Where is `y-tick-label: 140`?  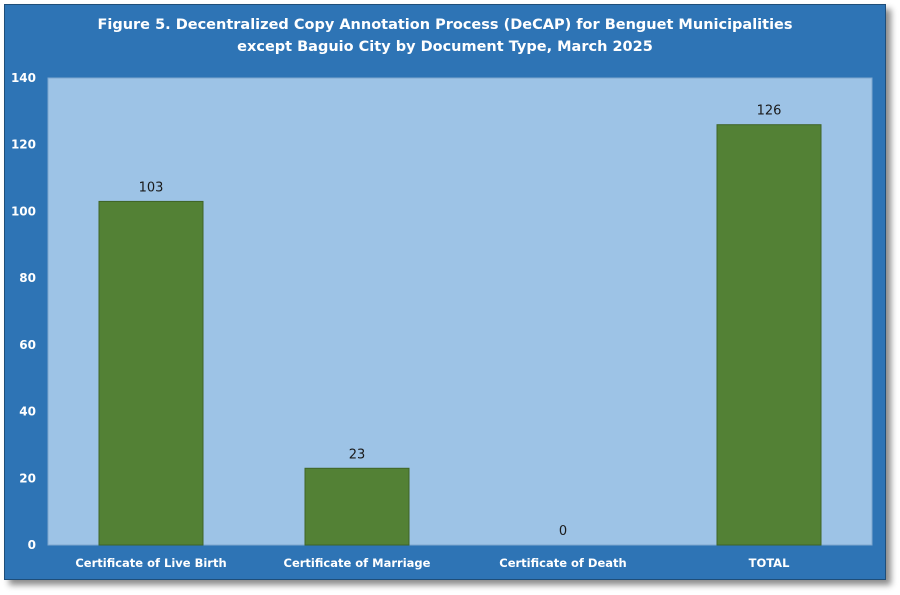 y-tick-label: 140 is located at coordinates (23, 78).